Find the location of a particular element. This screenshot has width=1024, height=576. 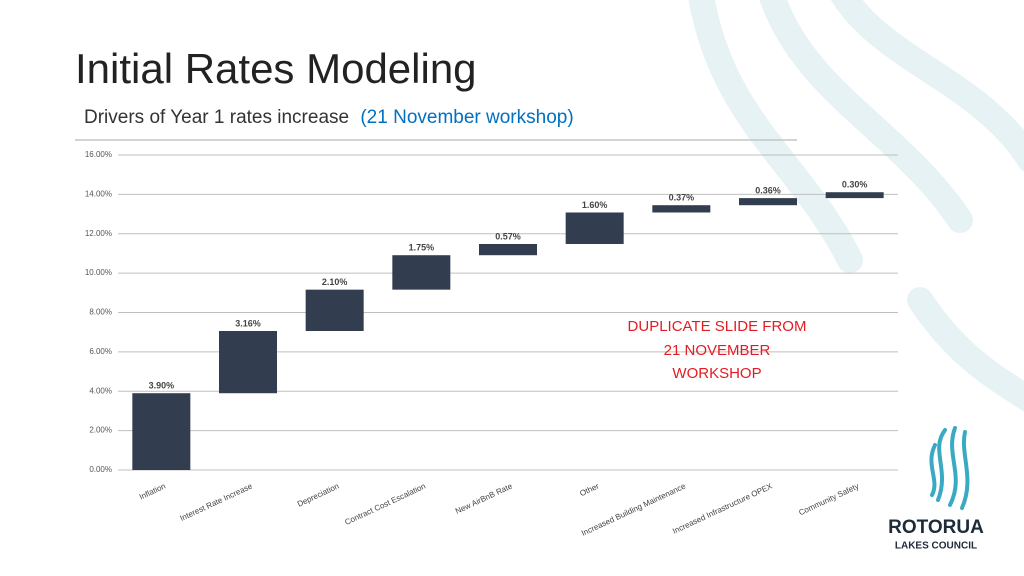

logo-name: ROTORUA is located at coordinates (936, 527).